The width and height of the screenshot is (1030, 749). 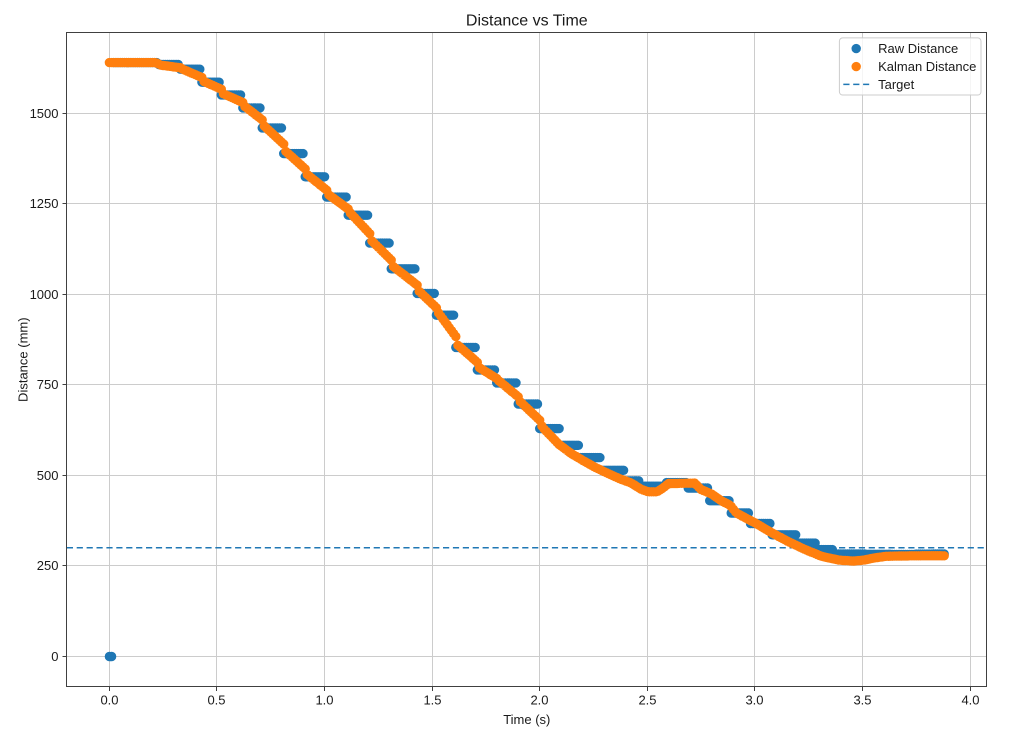 I want to click on svg-text: 2.0, so click(x=539, y=700).